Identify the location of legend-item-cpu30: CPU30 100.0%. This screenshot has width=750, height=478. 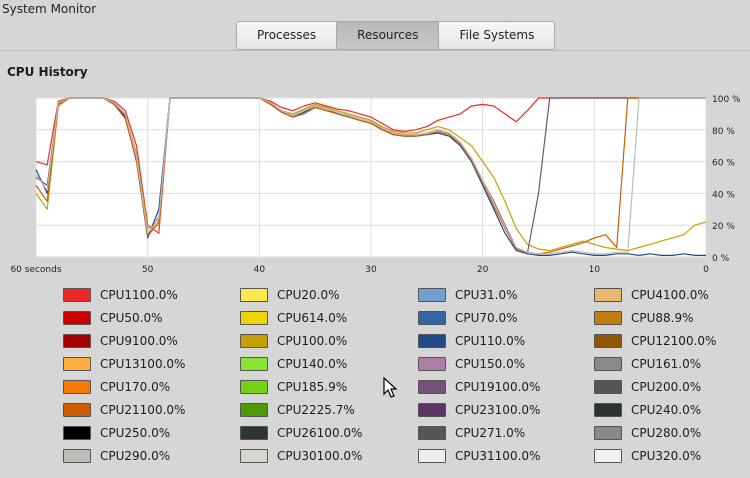
(301, 456).